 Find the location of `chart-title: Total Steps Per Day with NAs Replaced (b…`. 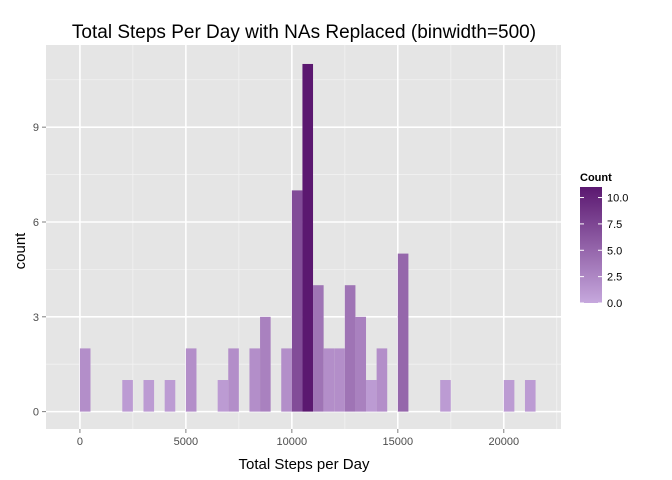

chart-title: Total Steps Per Day with NAs Replaced (b… is located at coordinates (304, 32).